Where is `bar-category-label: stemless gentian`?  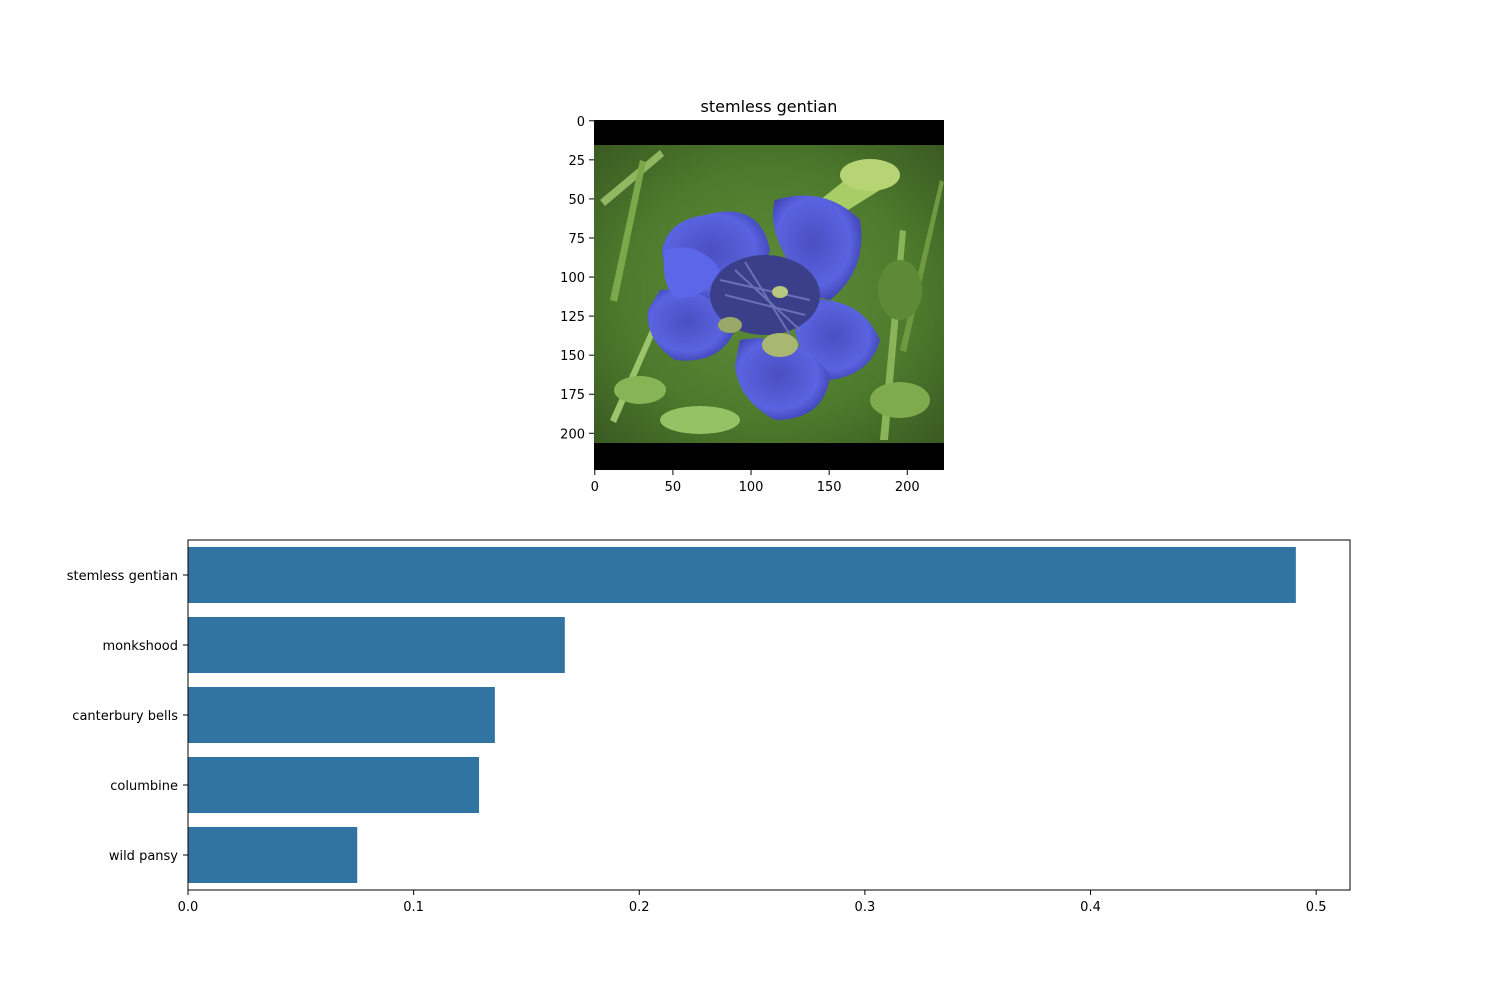
bar-category-label: stemless gentian is located at coordinates (122, 576).